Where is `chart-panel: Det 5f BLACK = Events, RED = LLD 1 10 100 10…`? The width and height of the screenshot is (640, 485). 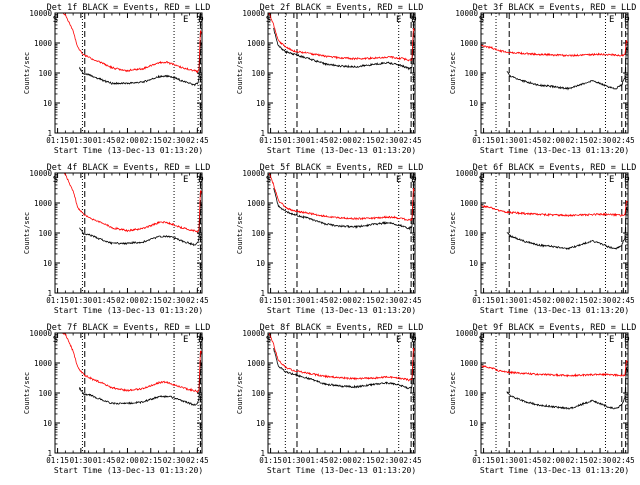 chart-panel: Det 5f BLACK = Events, RED = LLD 1 10 100 10… is located at coordinates (329, 239).